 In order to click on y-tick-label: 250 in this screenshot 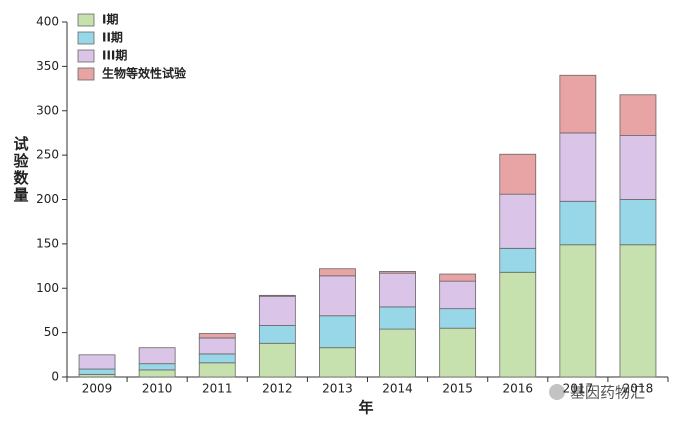, I will do `click(47, 155)`.